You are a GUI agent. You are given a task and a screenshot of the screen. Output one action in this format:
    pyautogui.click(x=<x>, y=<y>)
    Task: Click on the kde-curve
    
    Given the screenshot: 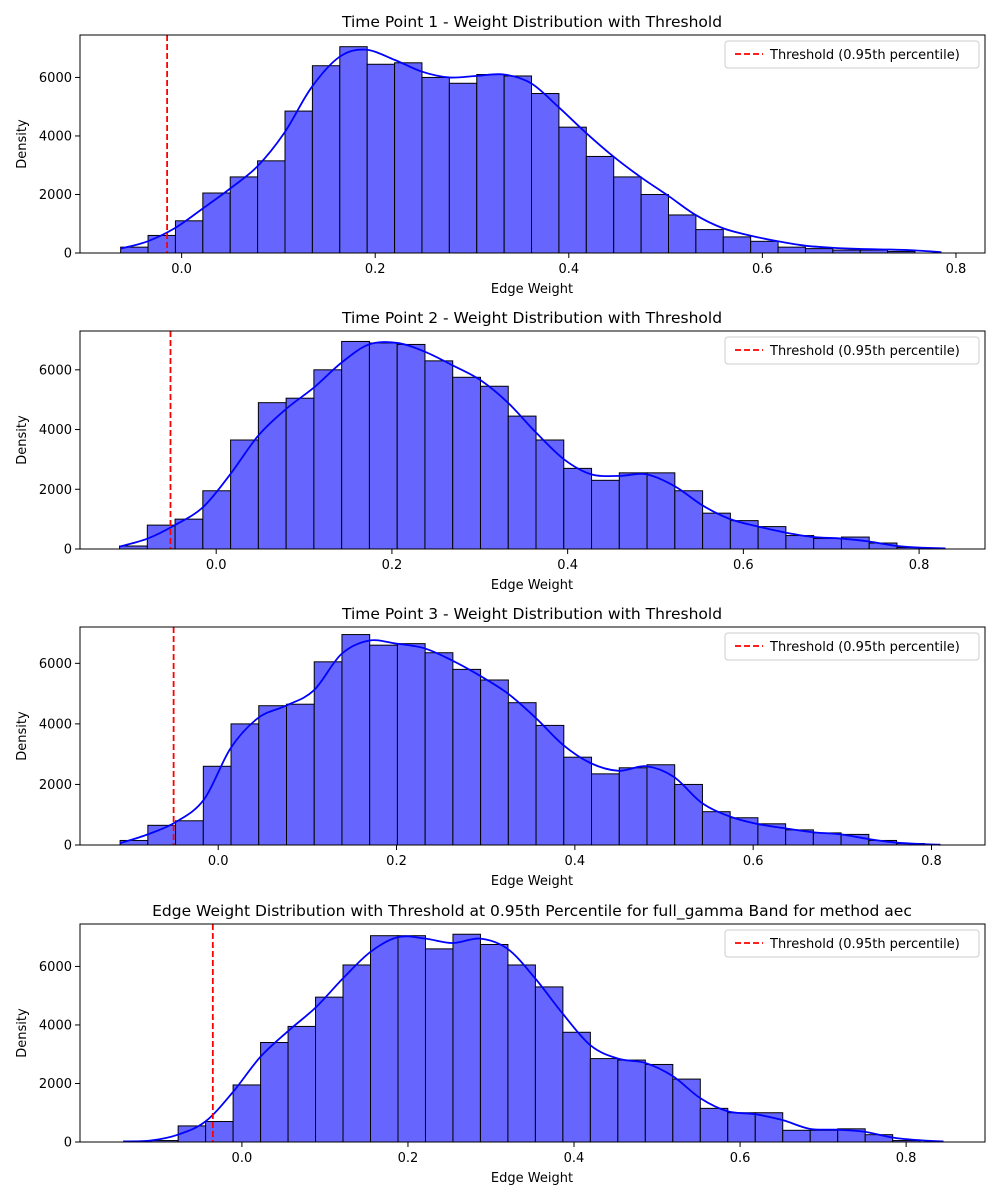 What is the action you would take?
    pyautogui.click(x=530, y=742)
    